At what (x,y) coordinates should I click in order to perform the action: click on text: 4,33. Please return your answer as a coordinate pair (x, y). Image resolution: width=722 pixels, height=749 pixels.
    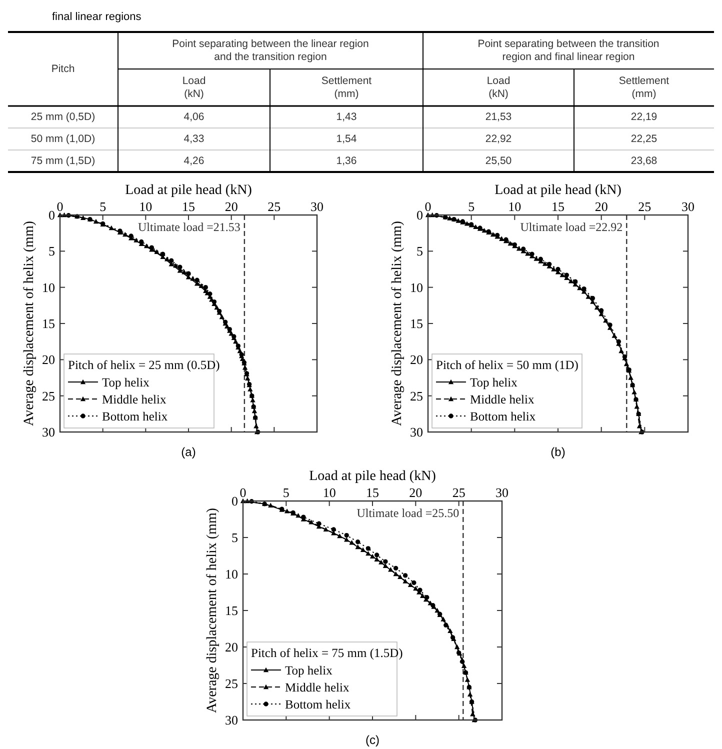
    Looking at the image, I should click on (194, 139).